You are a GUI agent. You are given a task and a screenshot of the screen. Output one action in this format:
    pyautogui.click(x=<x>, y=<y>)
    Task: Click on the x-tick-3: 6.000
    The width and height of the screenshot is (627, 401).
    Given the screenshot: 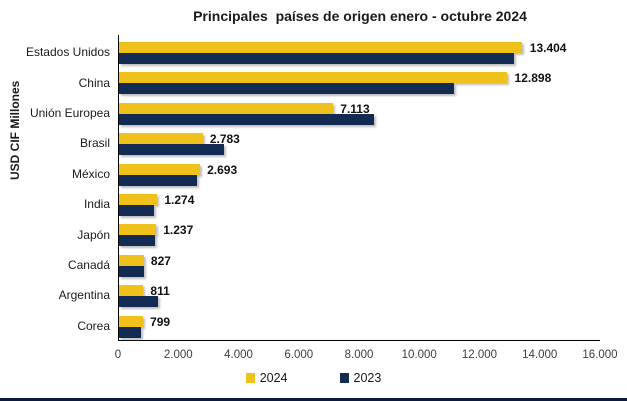 What is the action you would take?
    pyautogui.click(x=299, y=355)
    